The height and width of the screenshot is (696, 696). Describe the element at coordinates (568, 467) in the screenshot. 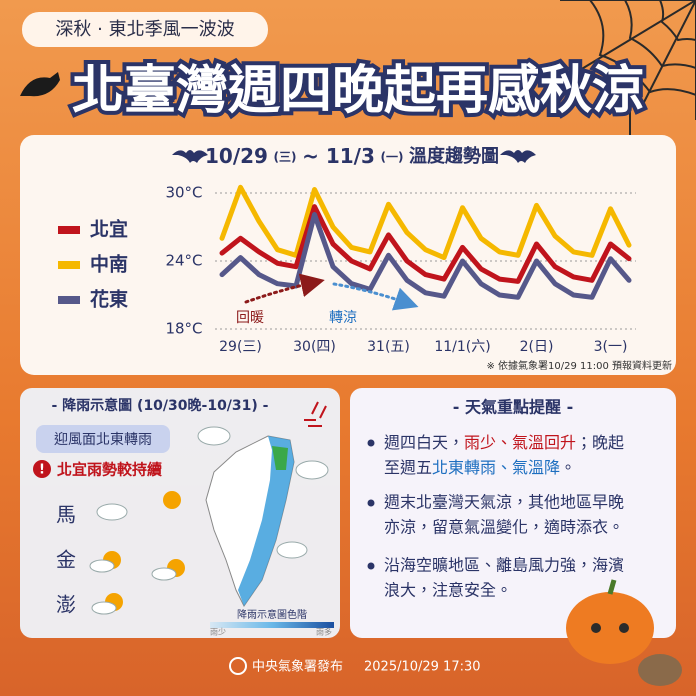

I see `note-text: 。` at that location.